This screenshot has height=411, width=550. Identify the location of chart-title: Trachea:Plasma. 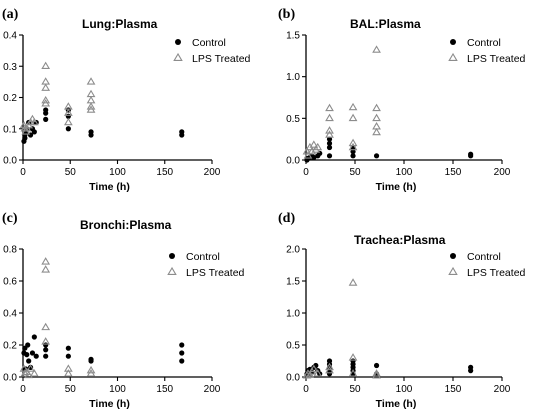
(400, 240).